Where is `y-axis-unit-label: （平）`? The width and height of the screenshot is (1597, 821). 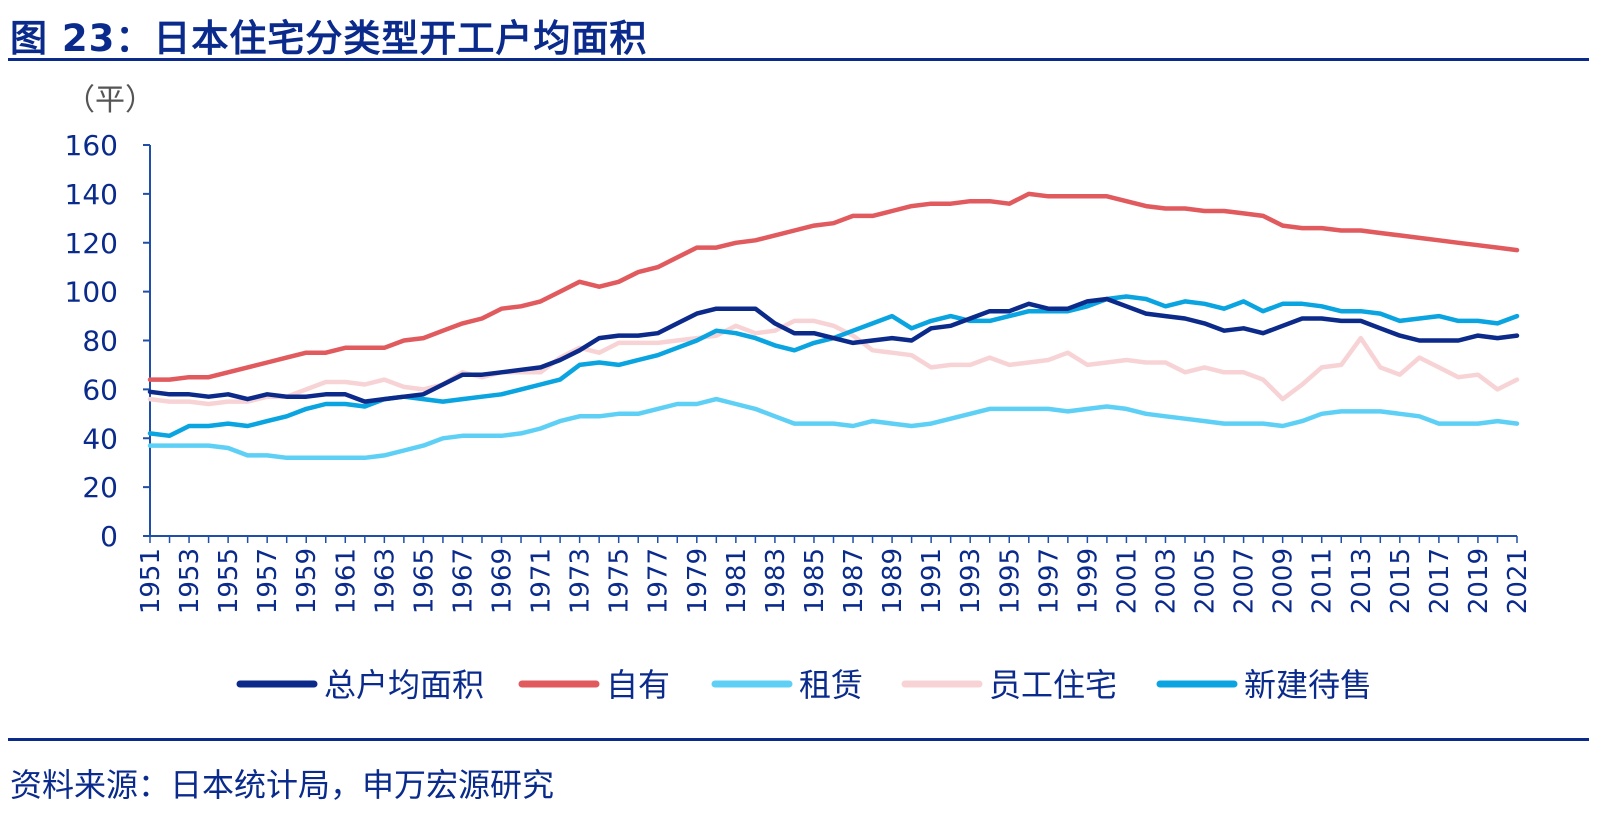
y-axis-unit-label: （平） is located at coordinates (110, 100).